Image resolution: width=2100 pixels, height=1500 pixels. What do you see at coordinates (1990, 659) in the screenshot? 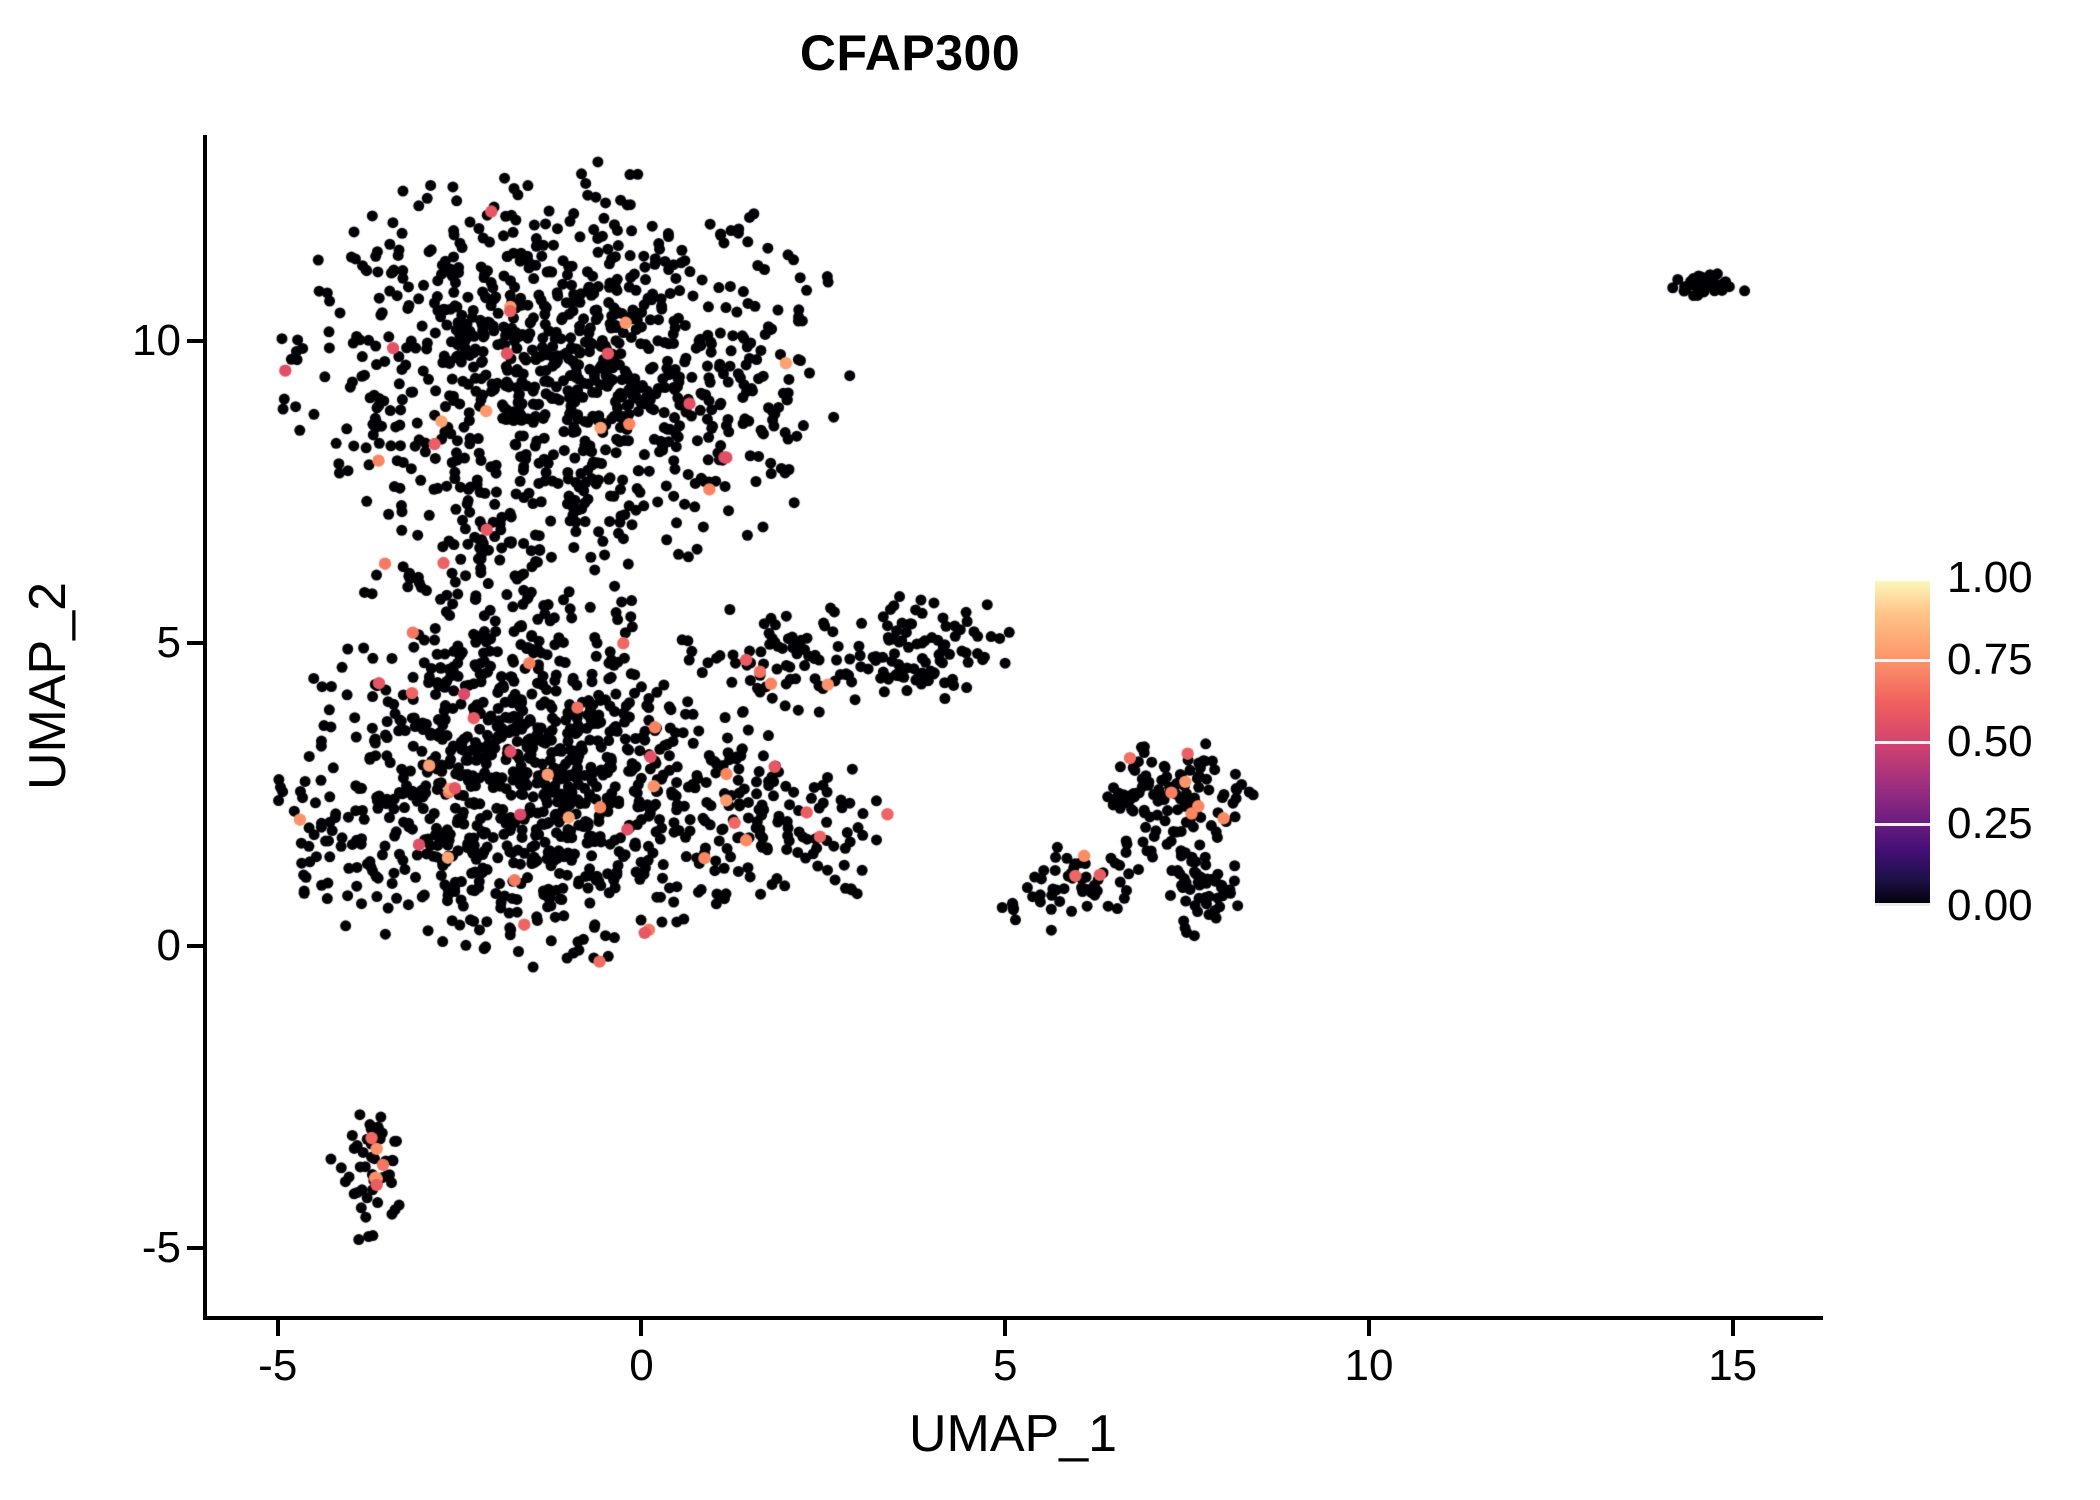
I see `colorbar-tick-label: 0.75` at bounding box center [1990, 659].